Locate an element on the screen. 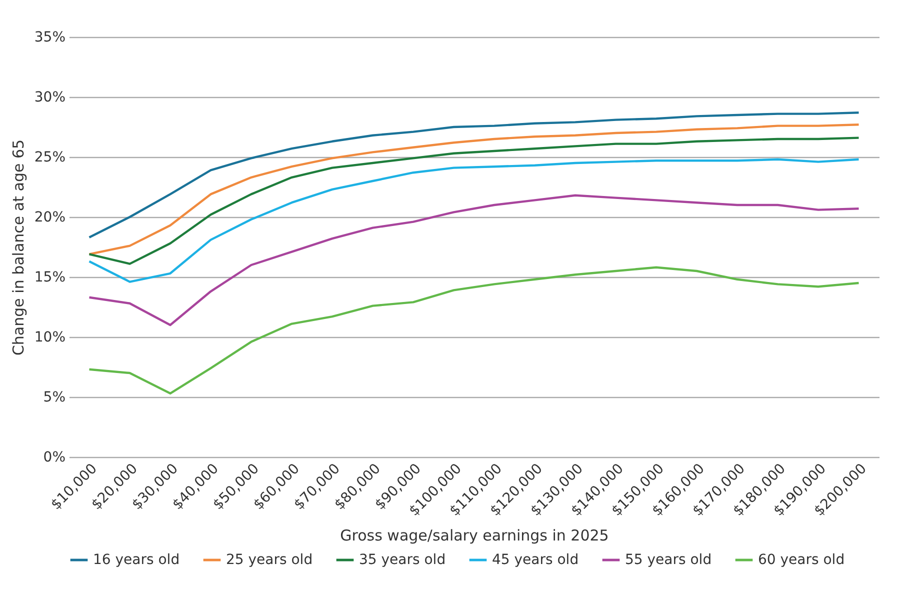 Image resolution: width=912 pixels, height=594 pixels. y-tick-label: 10% is located at coordinates (50, 338).